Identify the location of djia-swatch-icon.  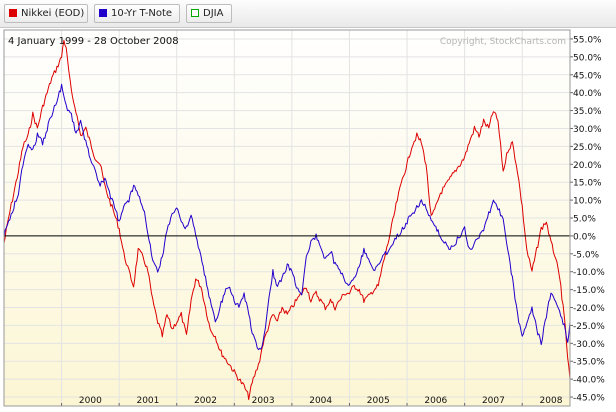
(195, 13).